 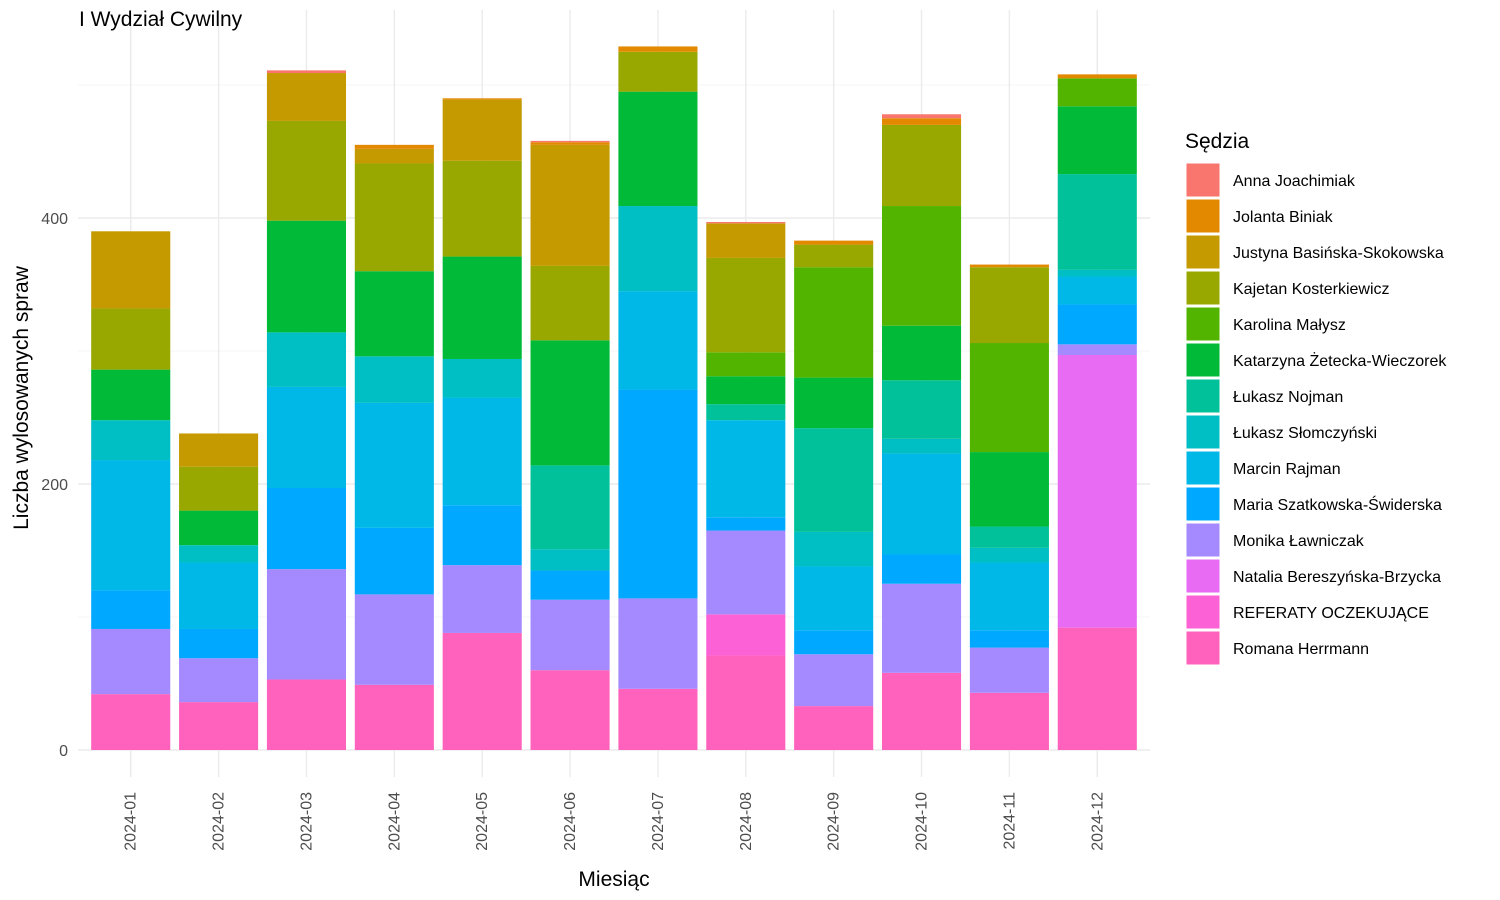 I want to click on x-tick-label: 2024-08, so click(x=746, y=821).